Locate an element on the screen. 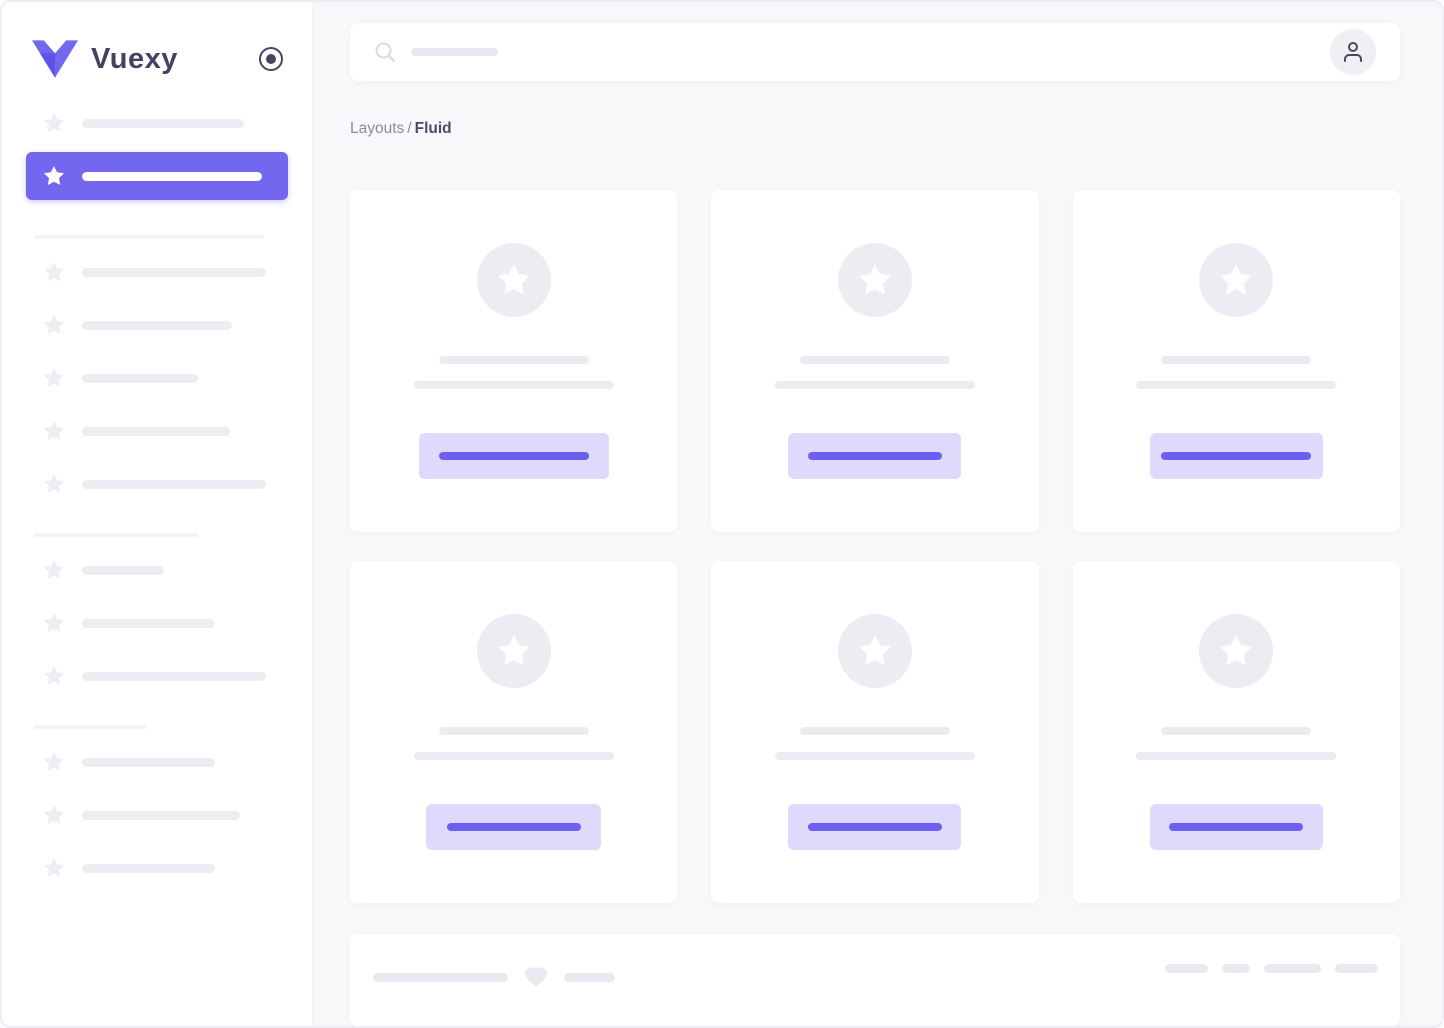 The image size is (1444, 1028). breadcrumb-item-layouts: Layouts is located at coordinates (377, 129).